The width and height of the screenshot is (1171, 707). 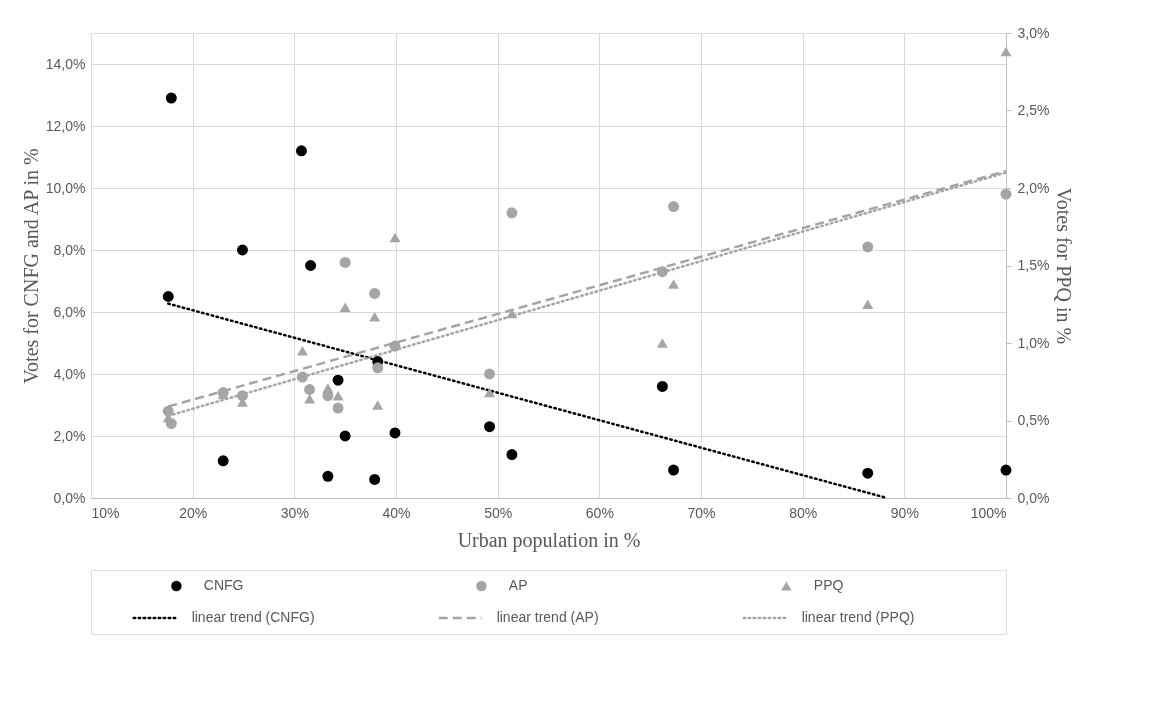 What do you see at coordinates (105, 512) in the screenshot?
I see `x-tick-label: 10%` at bounding box center [105, 512].